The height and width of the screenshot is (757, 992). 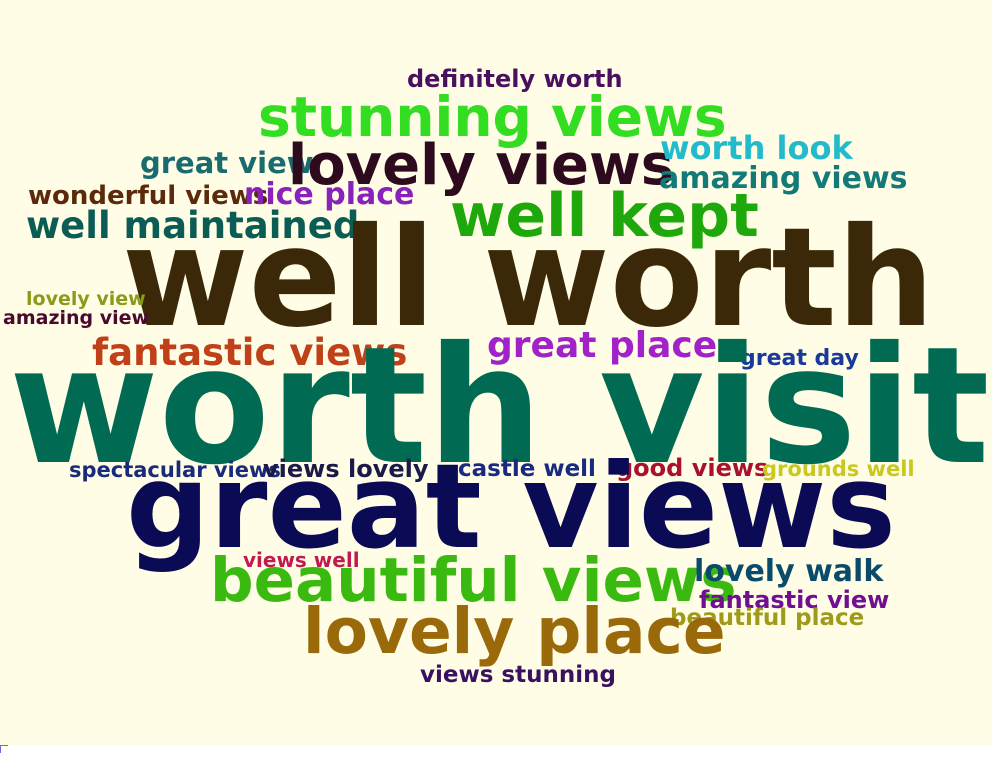 What do you see at coordinates (692, 468) in the screenshot?
I see `word: good views` at bounding box center [692, 468].